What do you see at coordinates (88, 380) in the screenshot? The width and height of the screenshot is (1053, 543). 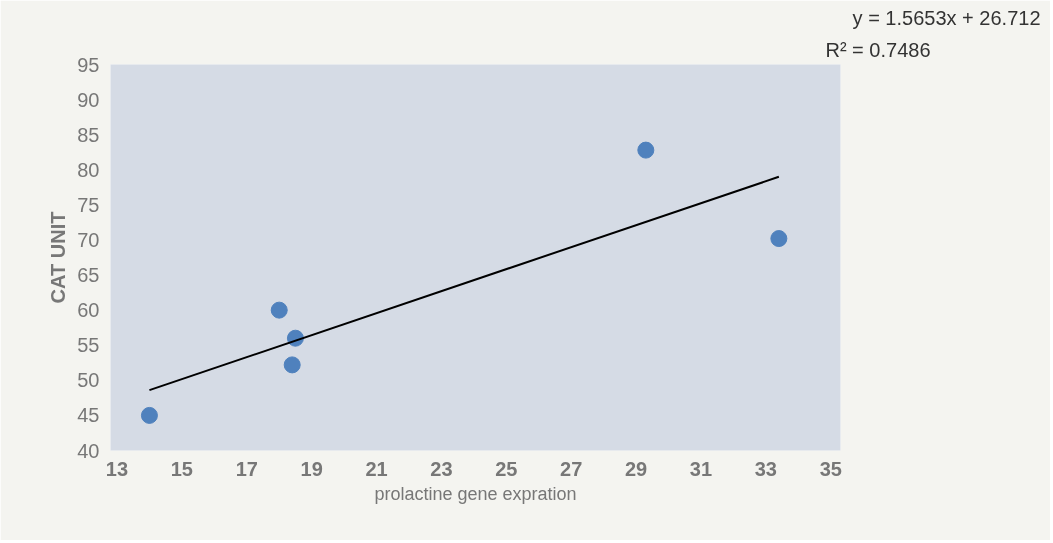 I see `y-tick-label: 50` at bounding box center [88, 380].